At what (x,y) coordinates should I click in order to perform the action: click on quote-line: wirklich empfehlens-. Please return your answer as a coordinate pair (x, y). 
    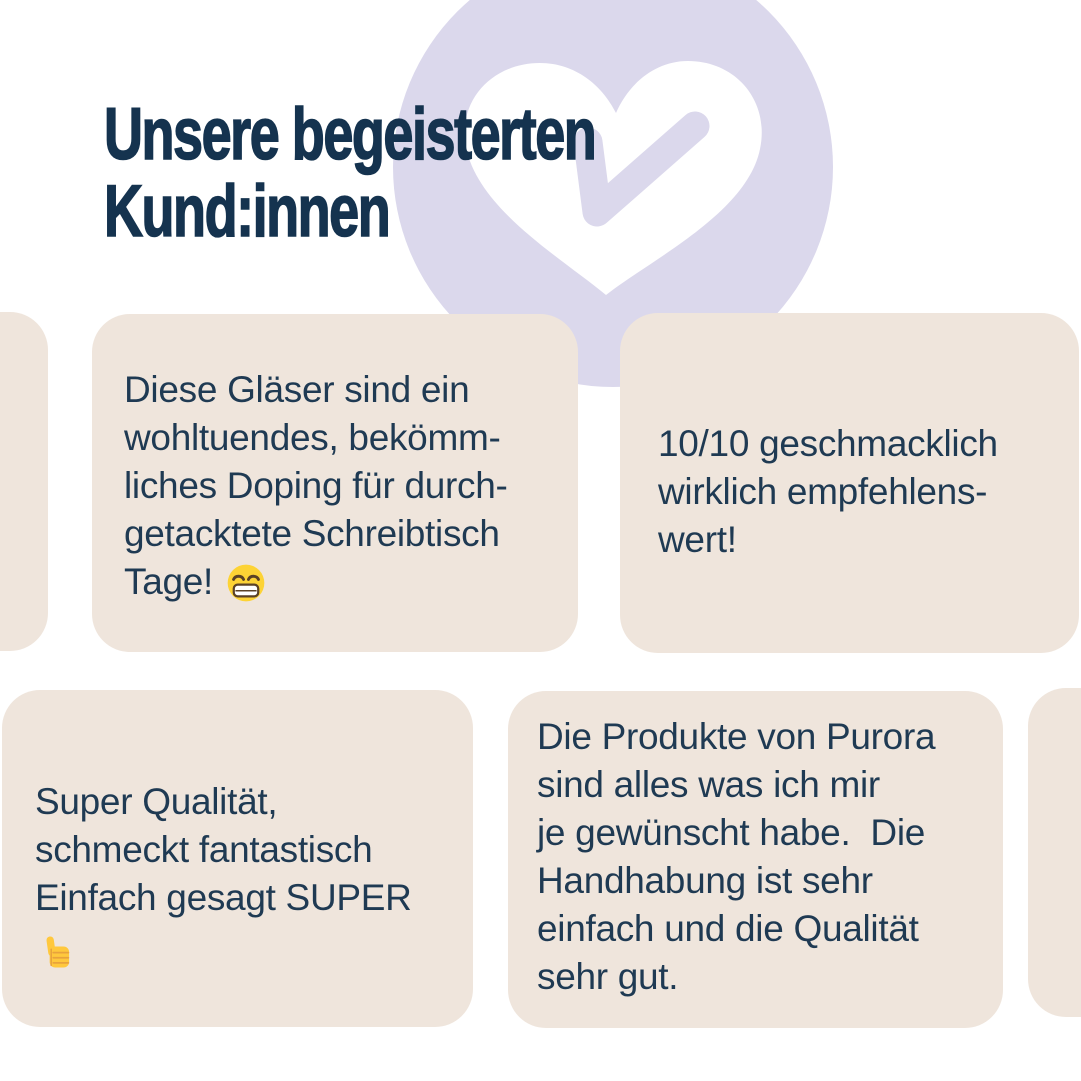
    Looking at the image, I should click on (823, 491).